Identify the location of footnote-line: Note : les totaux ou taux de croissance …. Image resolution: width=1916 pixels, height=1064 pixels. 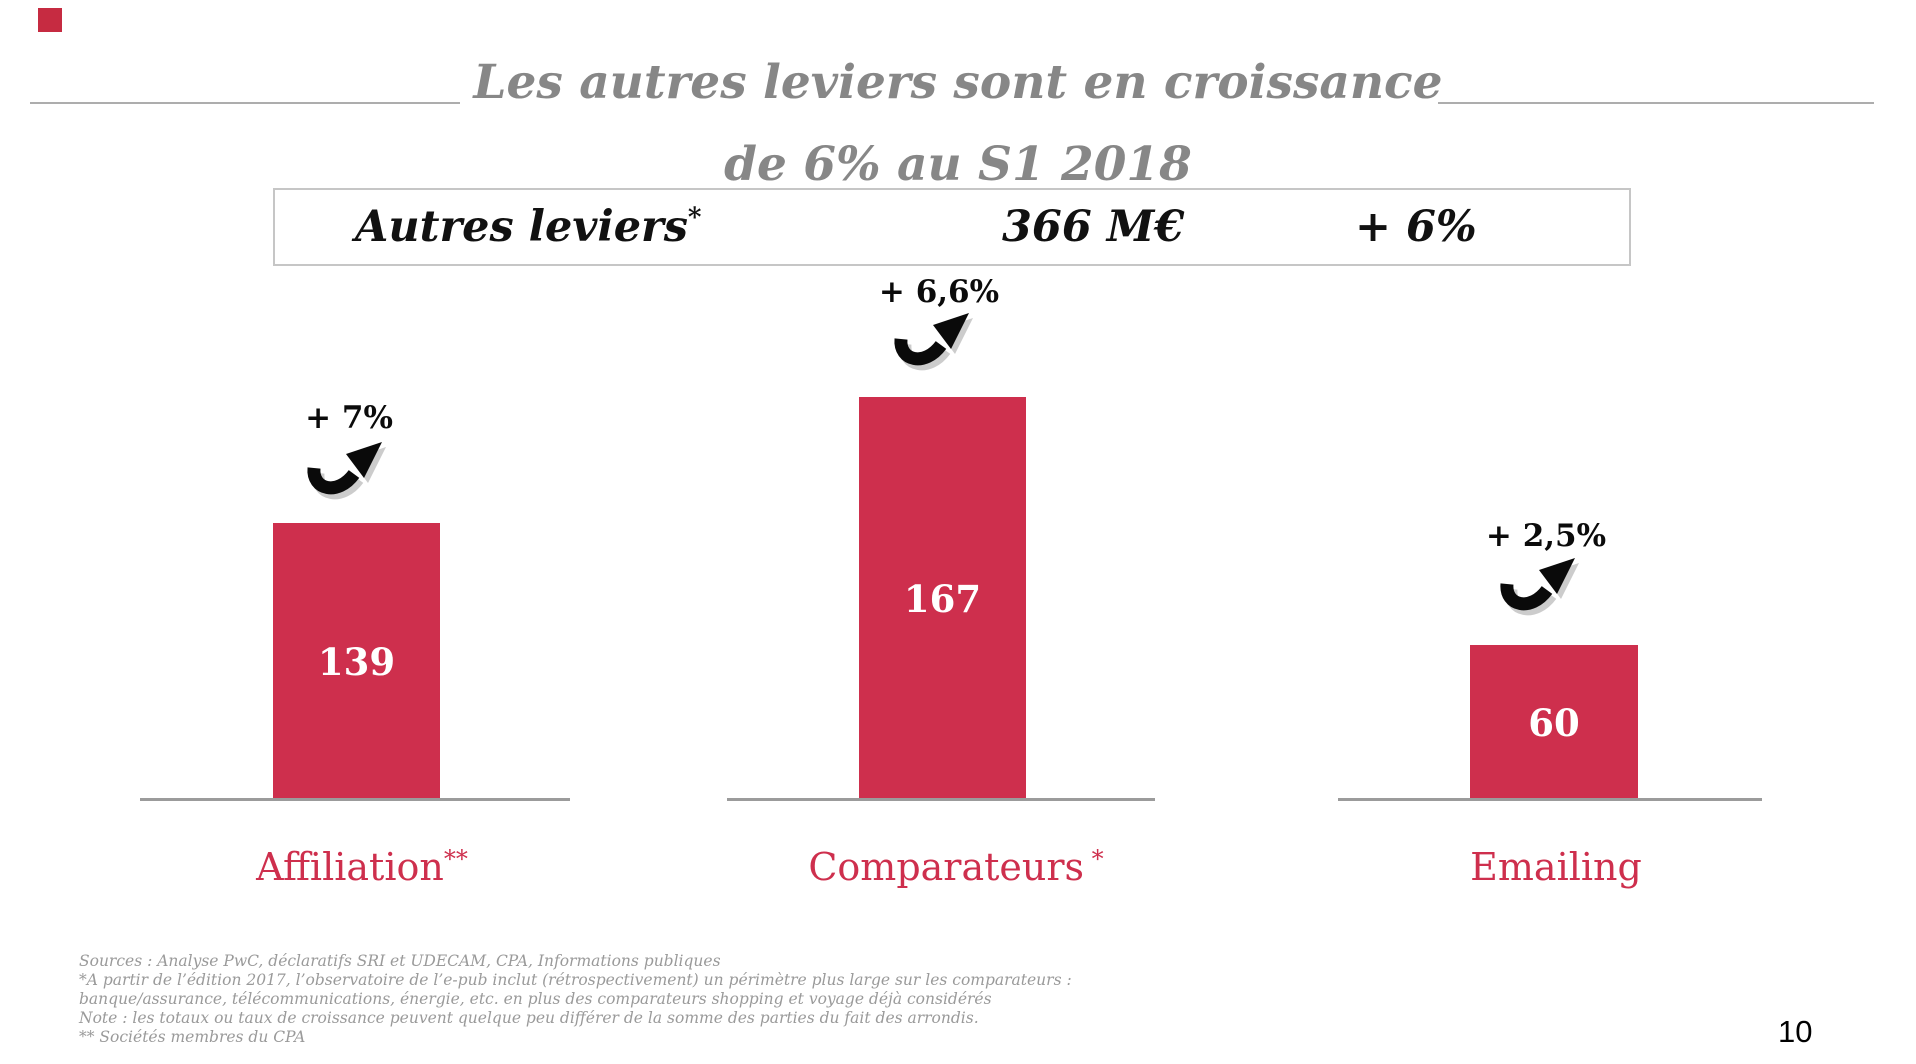
(529, 1018).